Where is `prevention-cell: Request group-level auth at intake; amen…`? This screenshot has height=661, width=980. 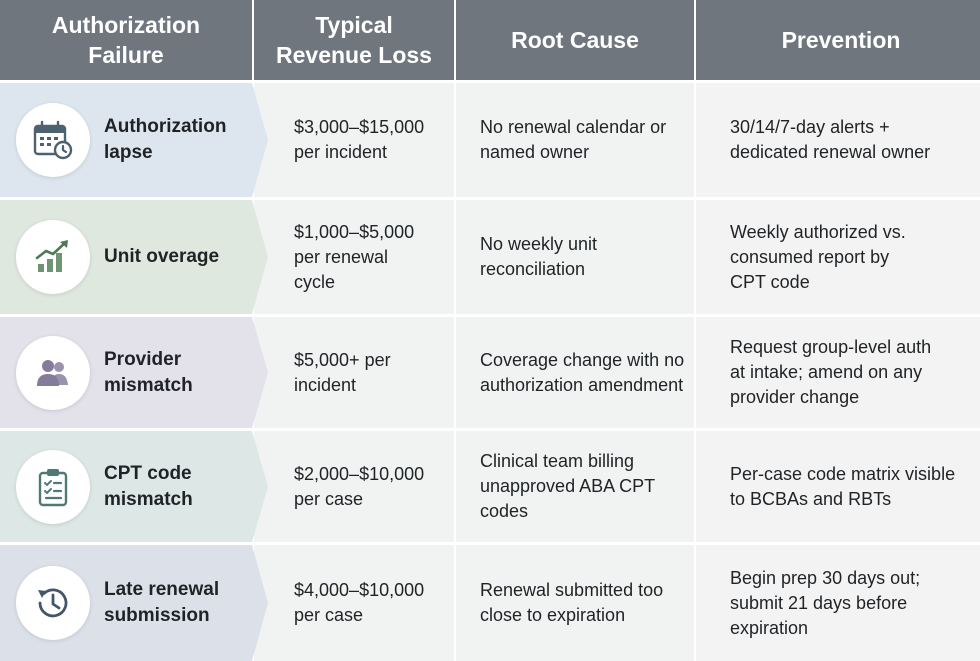
prevention-cell: Request group-level auth at intake; amen… is located at coordinates (838, 372).